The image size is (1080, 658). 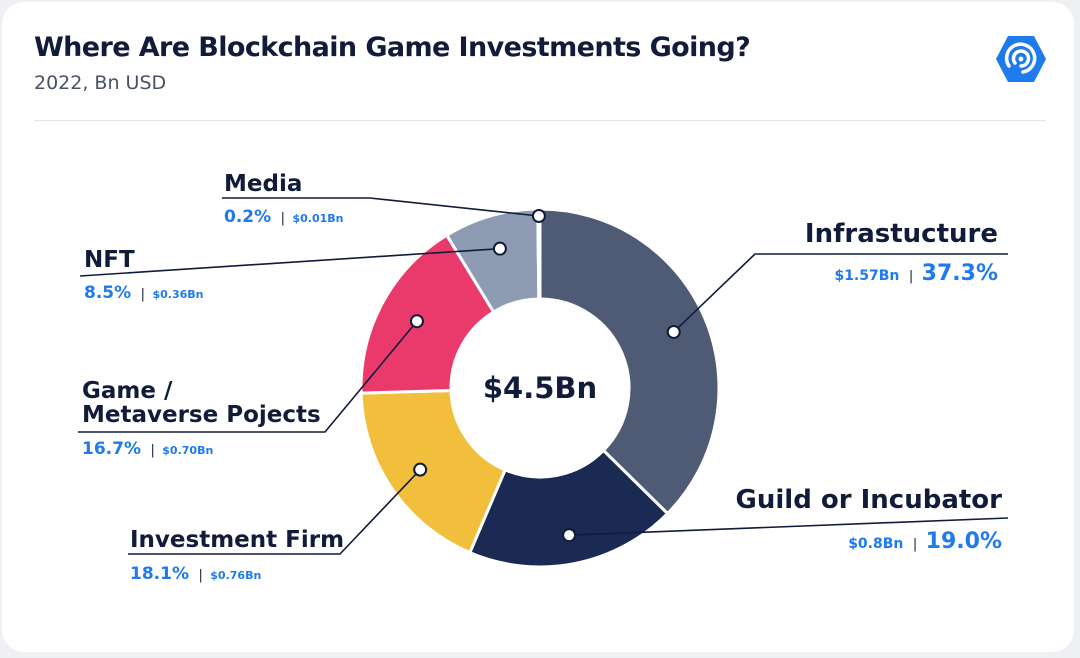 I want to click on watermark-text: DappRadar榜单, so click(x=943, y=605).